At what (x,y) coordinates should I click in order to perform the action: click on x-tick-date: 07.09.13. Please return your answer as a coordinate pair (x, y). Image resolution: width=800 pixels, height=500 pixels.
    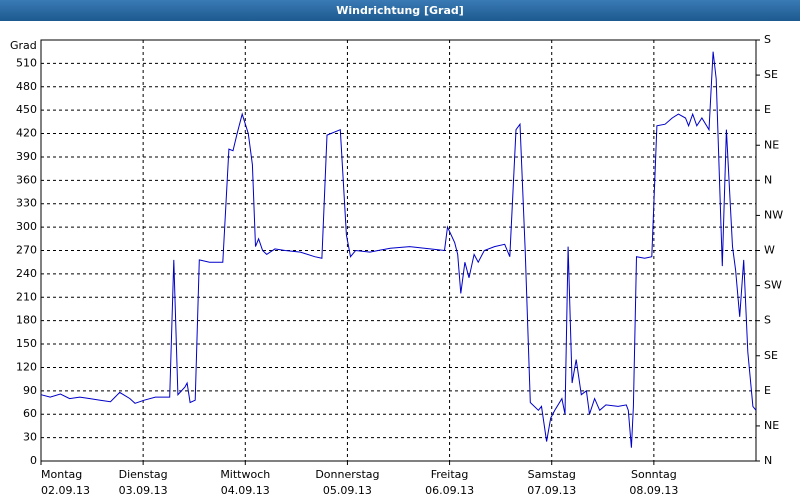
    Looking at the image, I should click on (551, 490).